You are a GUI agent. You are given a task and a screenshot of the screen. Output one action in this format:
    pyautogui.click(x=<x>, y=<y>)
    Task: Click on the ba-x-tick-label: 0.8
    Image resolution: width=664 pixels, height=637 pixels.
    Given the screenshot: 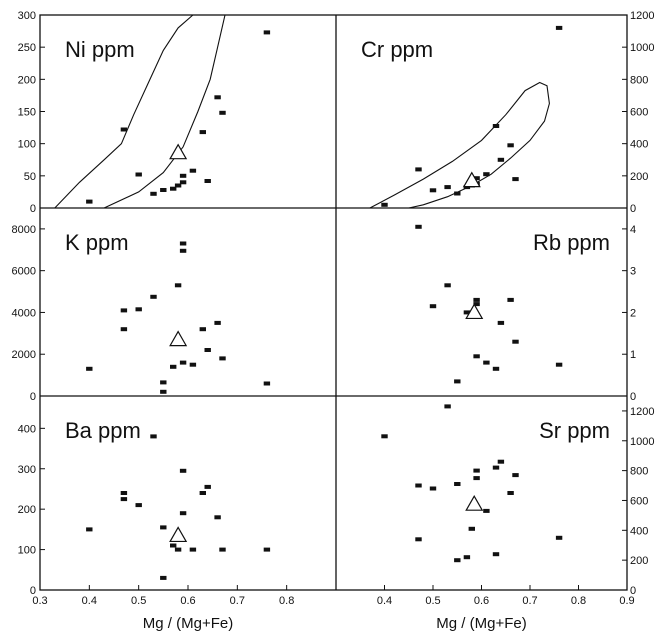 What is the action you would take?
    pyautogui.click(x=286, y=601)
    